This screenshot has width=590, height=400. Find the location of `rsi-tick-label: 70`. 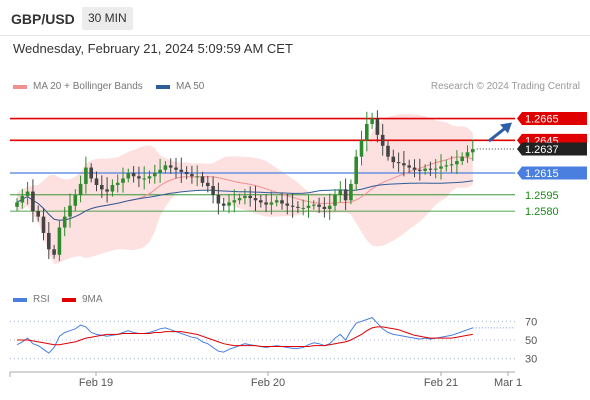

rsi-tick-label: 70 is located at coordinates (531, 322).